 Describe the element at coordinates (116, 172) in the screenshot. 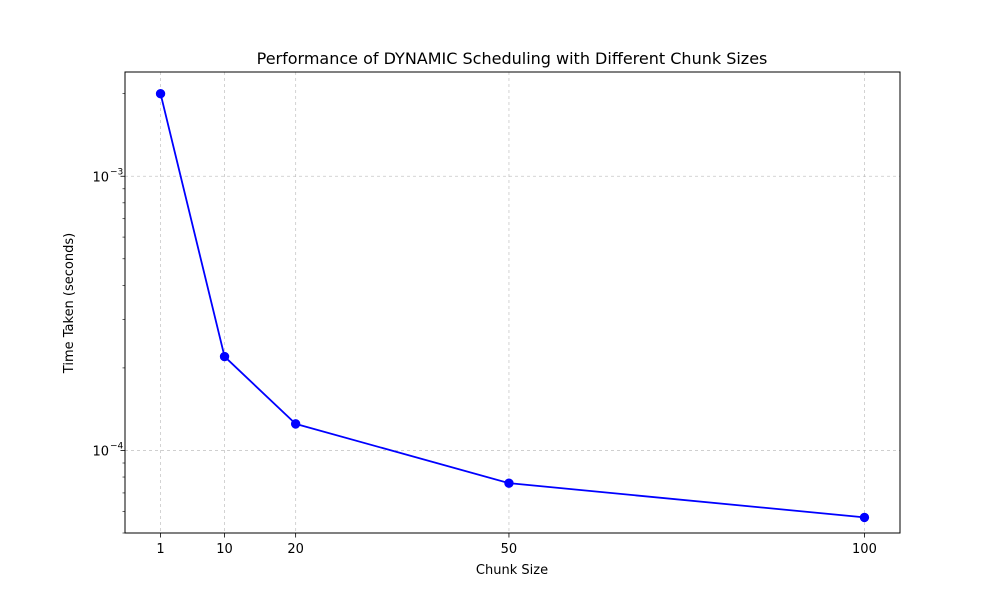

I see `y-tick-exponent: −3` at that location.